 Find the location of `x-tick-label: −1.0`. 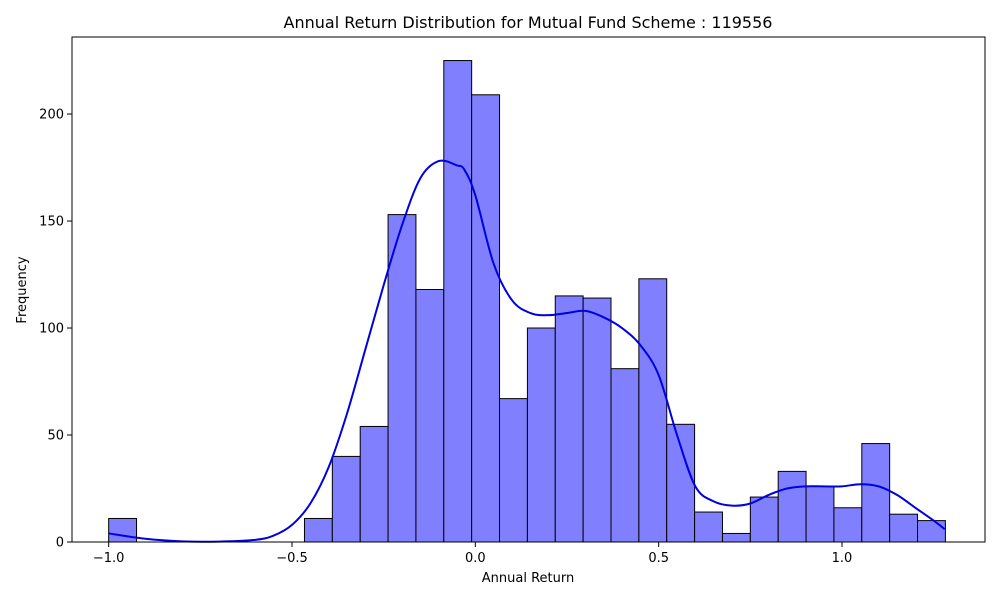

x-tick-label: −1.0 is located at coordinates (109, 558).